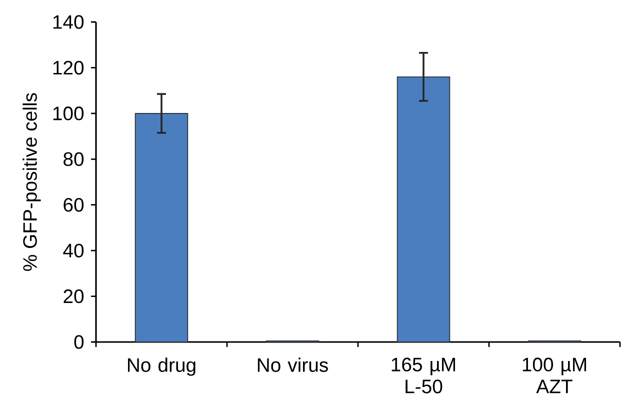 This screenshot has width=623, height=406. Describe the element at coordinates (424, 376) in the screenshot. I see `x-tick-label: 165 µM L-50` at that location.